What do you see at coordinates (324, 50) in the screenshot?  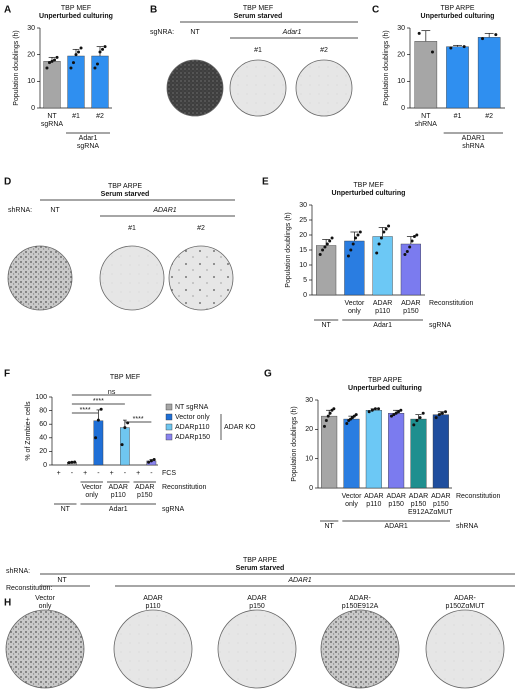 I see `plate-label: #2` at bounding box center [324, 50].